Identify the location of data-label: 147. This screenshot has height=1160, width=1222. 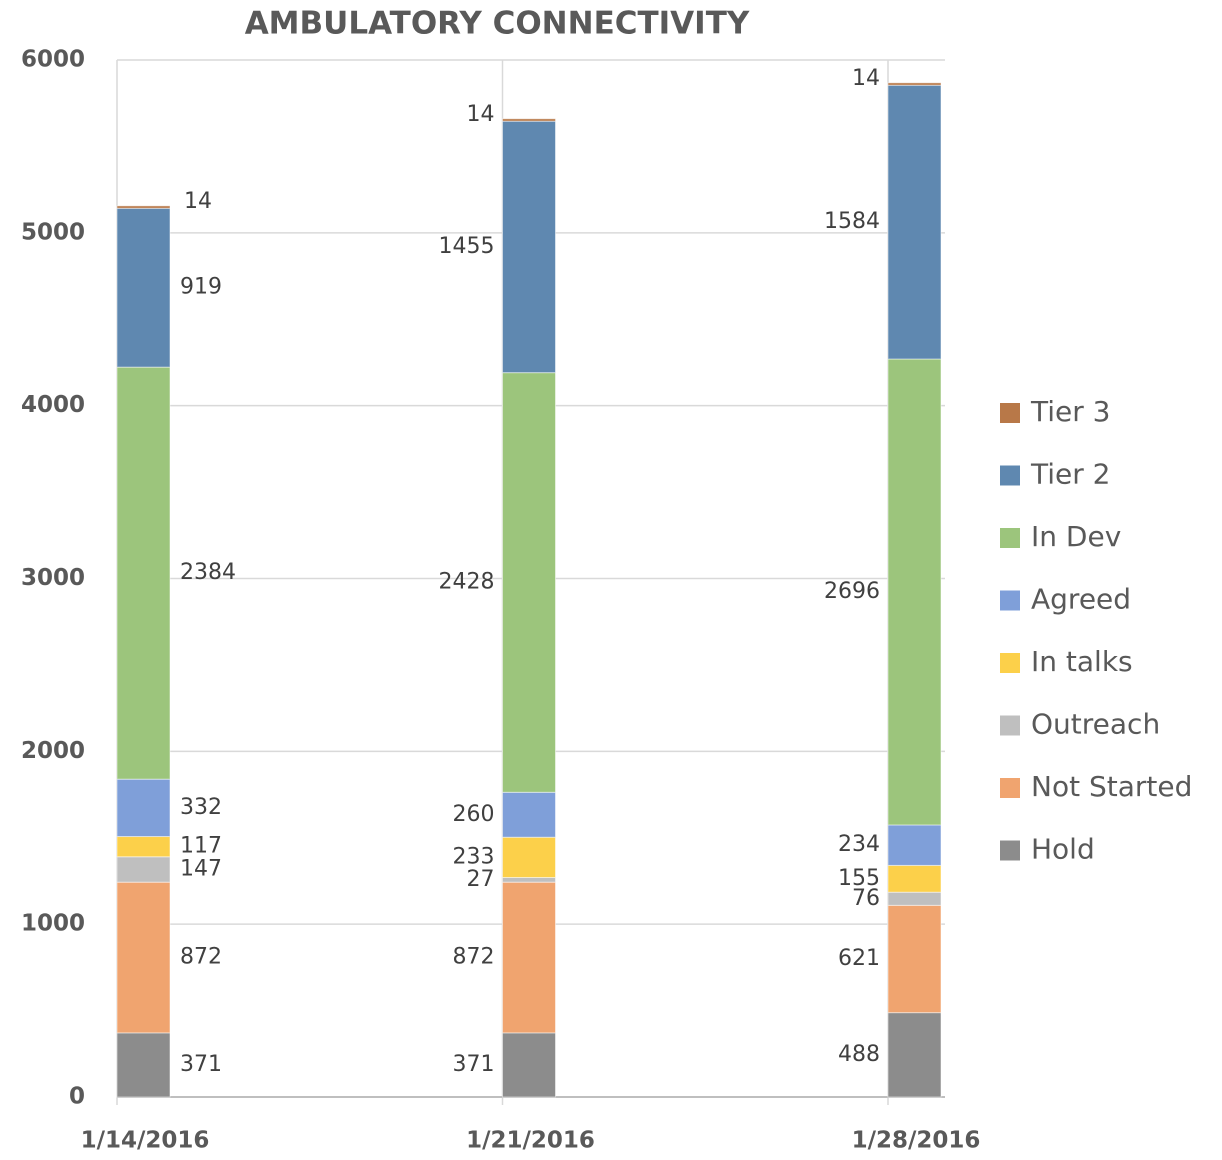
(201, 868).